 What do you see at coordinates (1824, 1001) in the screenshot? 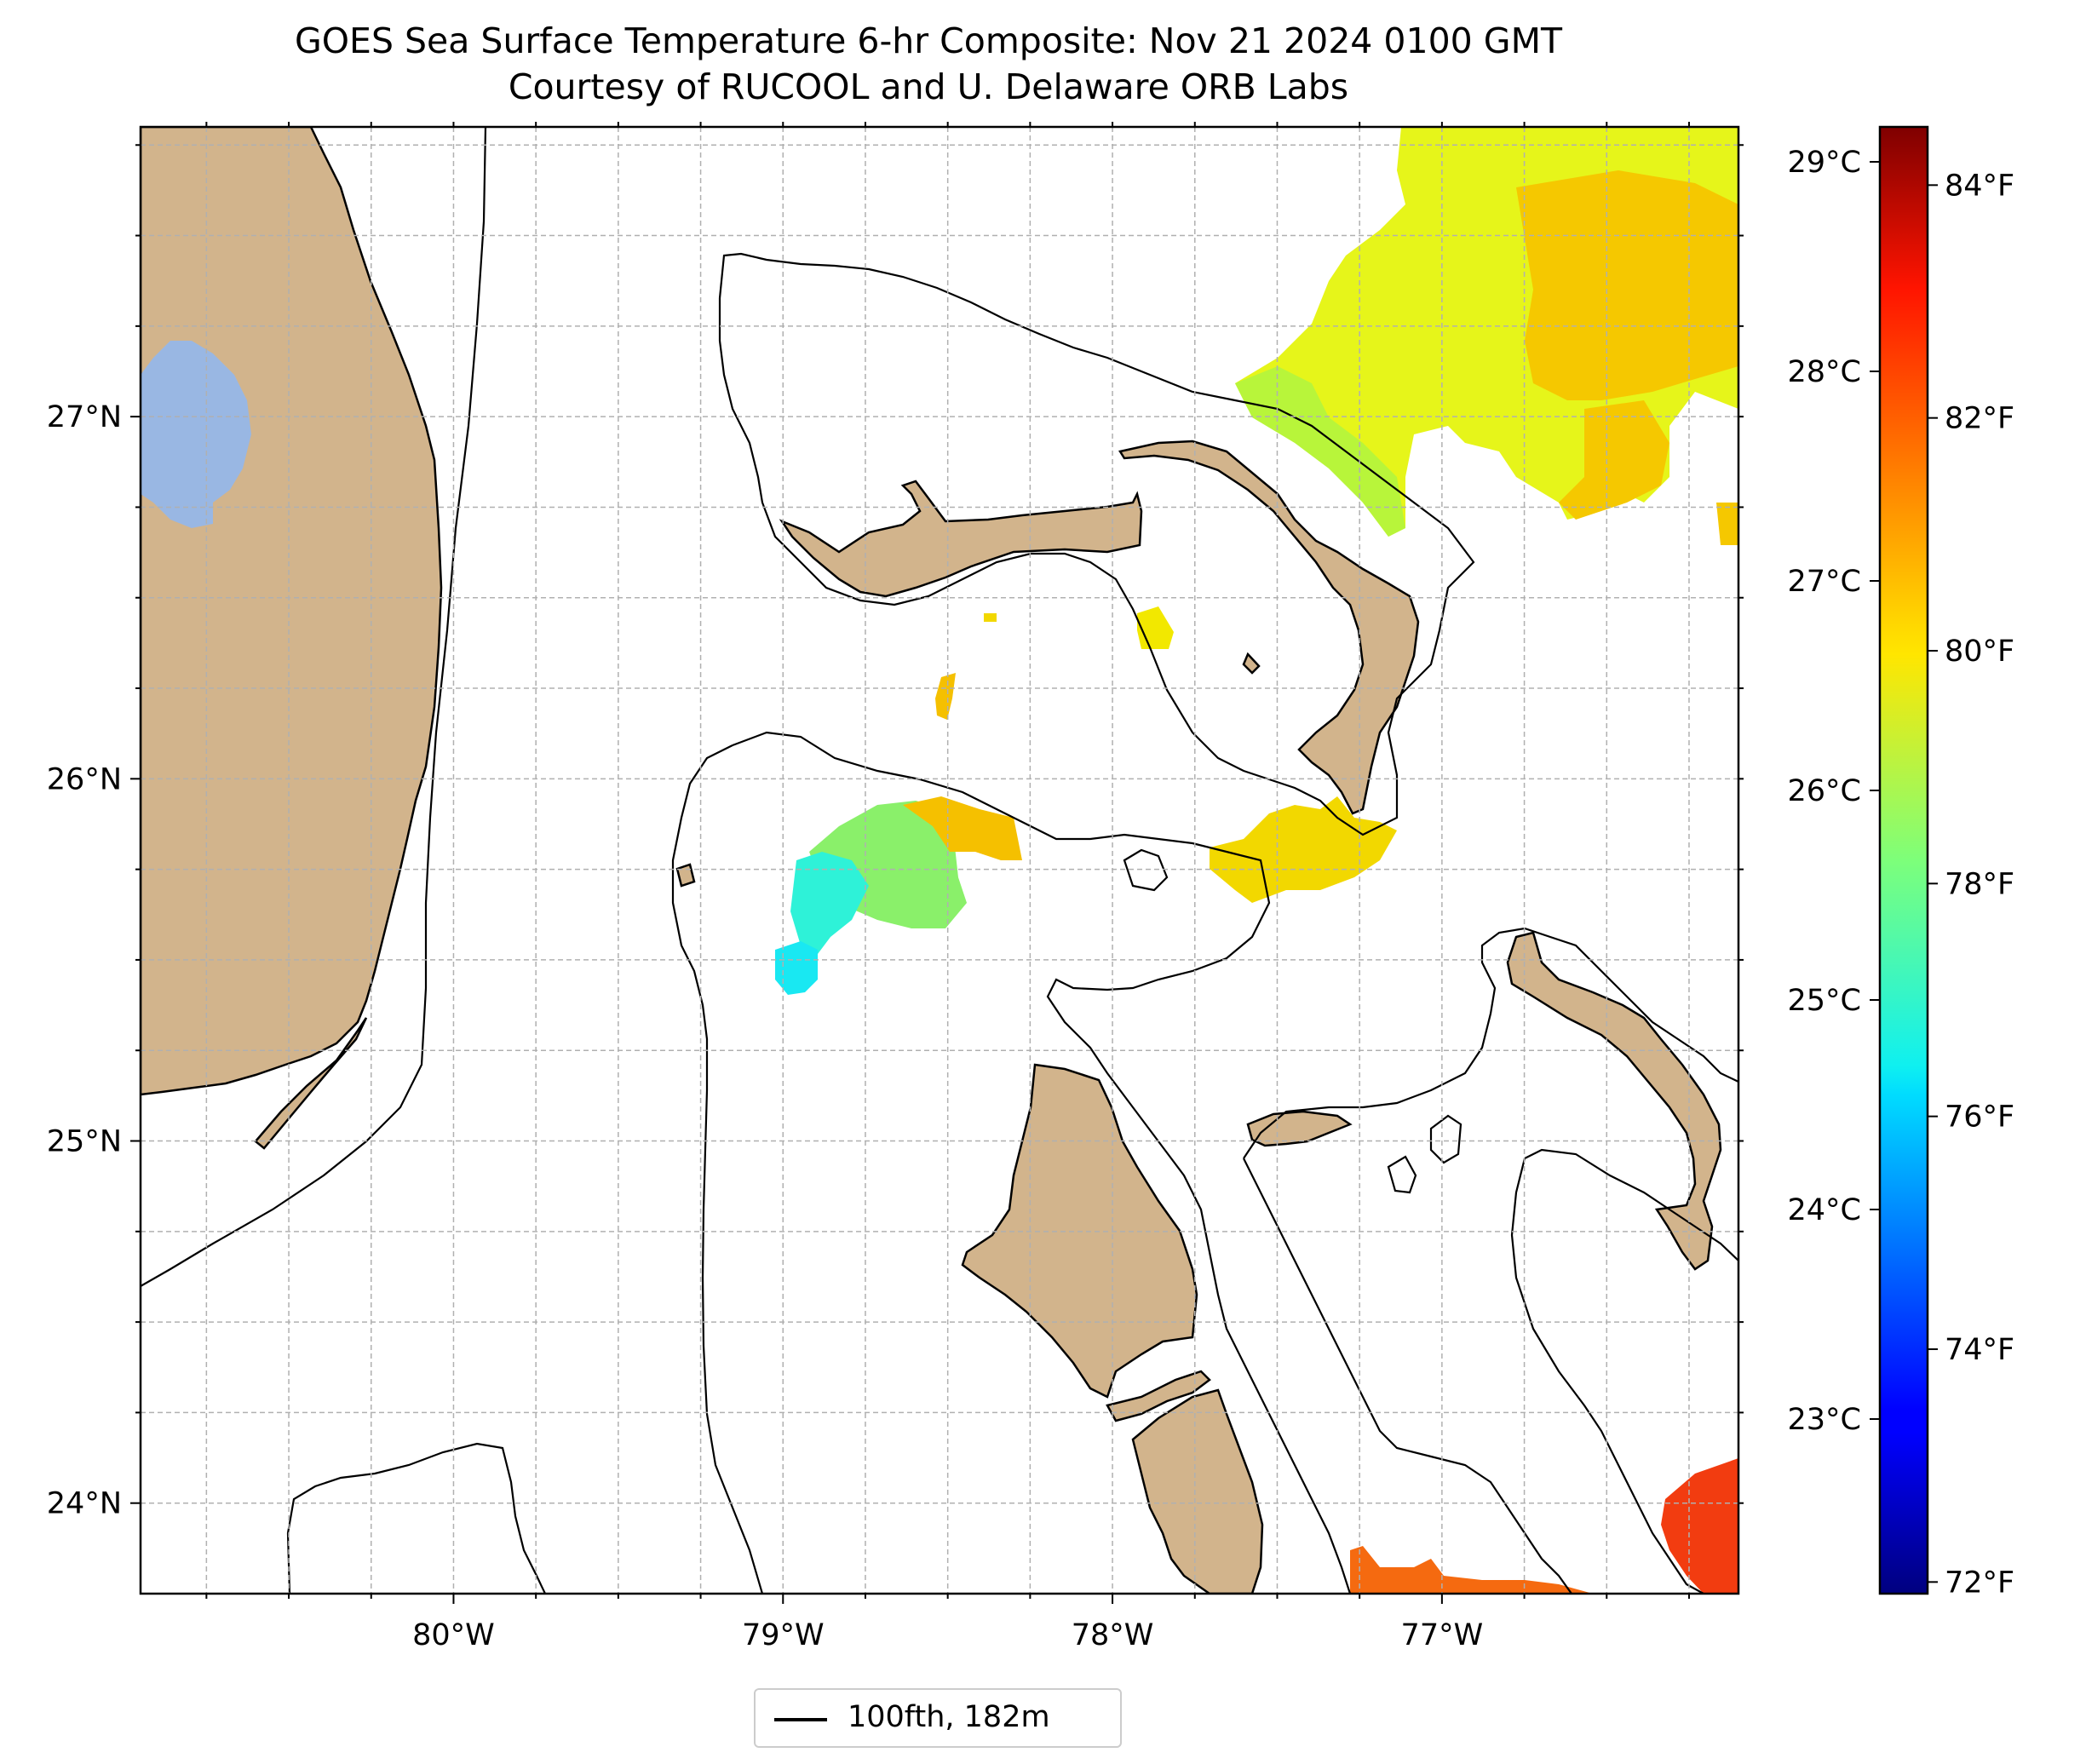
I see `colorbar-c-label: 25°C` at bounding box center [1824, 1001].